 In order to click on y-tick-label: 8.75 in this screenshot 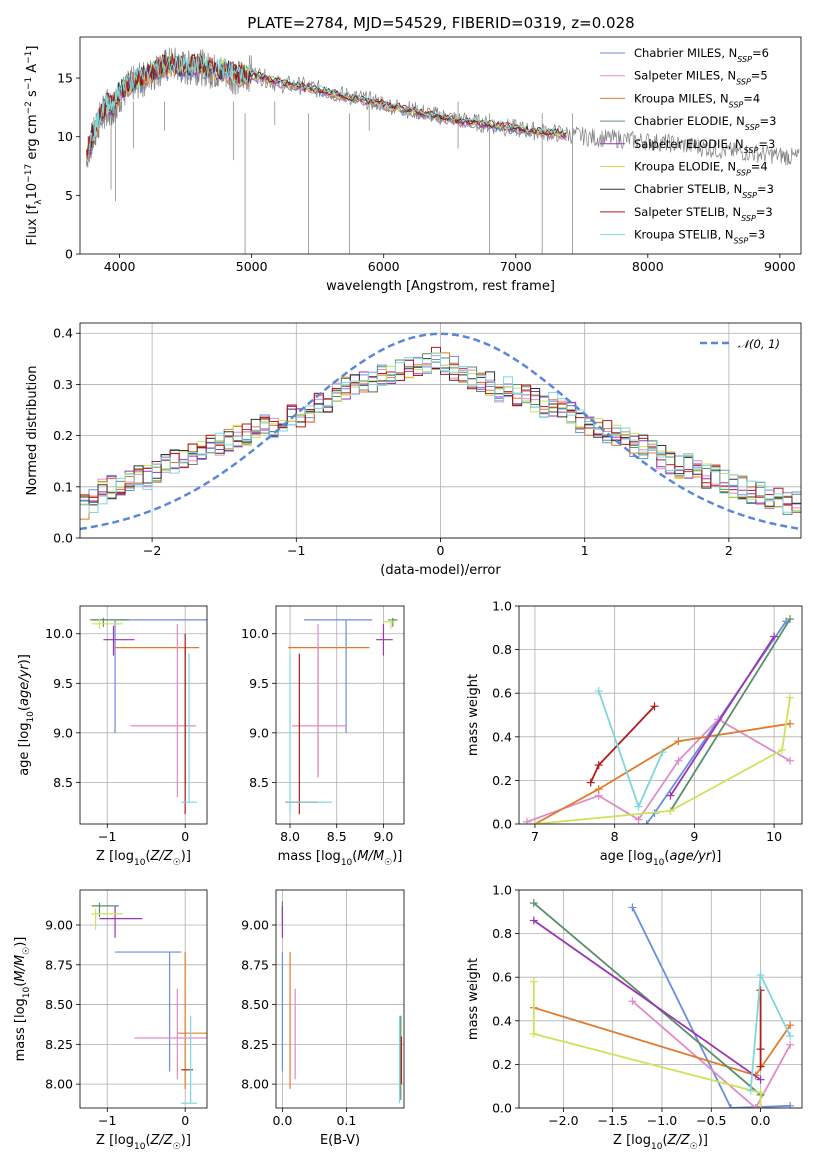, I will do `click(59, 964)`.